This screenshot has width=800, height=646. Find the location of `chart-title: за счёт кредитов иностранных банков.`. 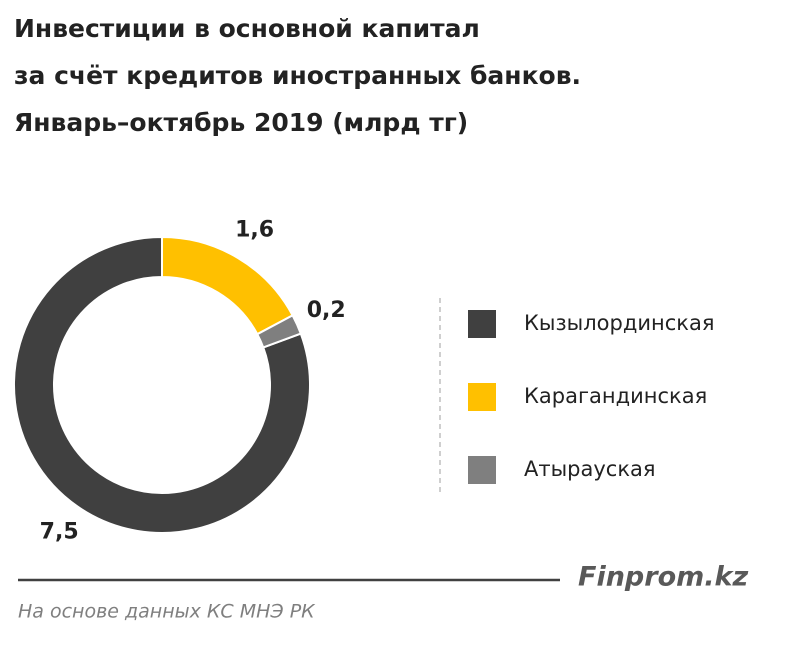

chart-title: за счёт кредитов иностранных банков. is located at coordinates (297, 75).